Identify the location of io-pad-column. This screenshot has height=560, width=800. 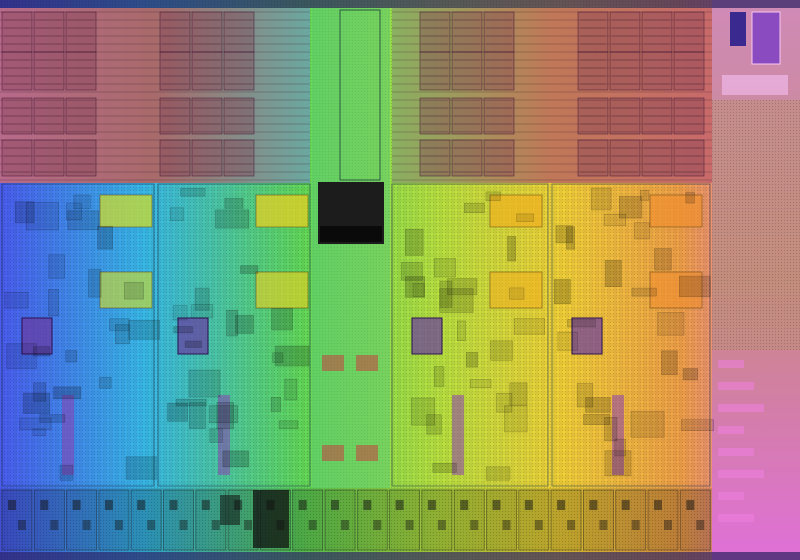
(756, 280).